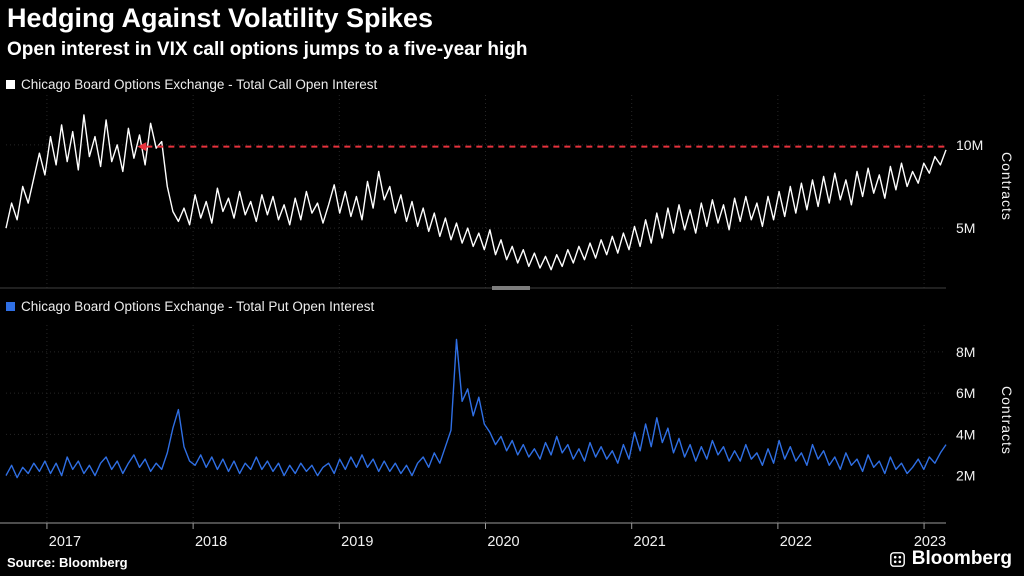  Describe the element at coordinates (897, 559) in the screenshot. I see `bloomberg-logo-icon` at that location.